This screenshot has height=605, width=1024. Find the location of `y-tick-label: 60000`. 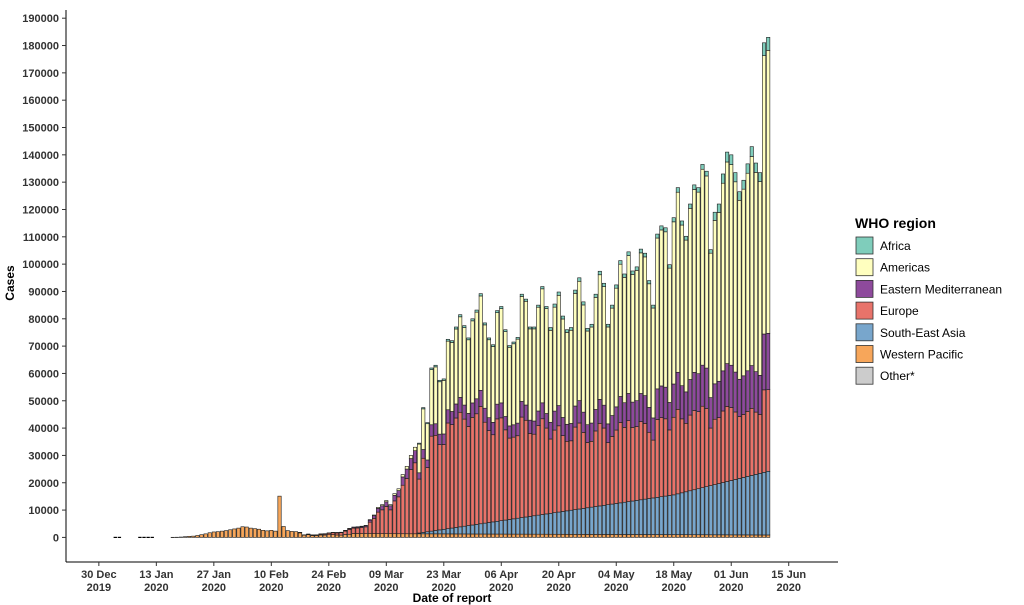

y-tick-label: 60000 is located at coordinates (43, 374).